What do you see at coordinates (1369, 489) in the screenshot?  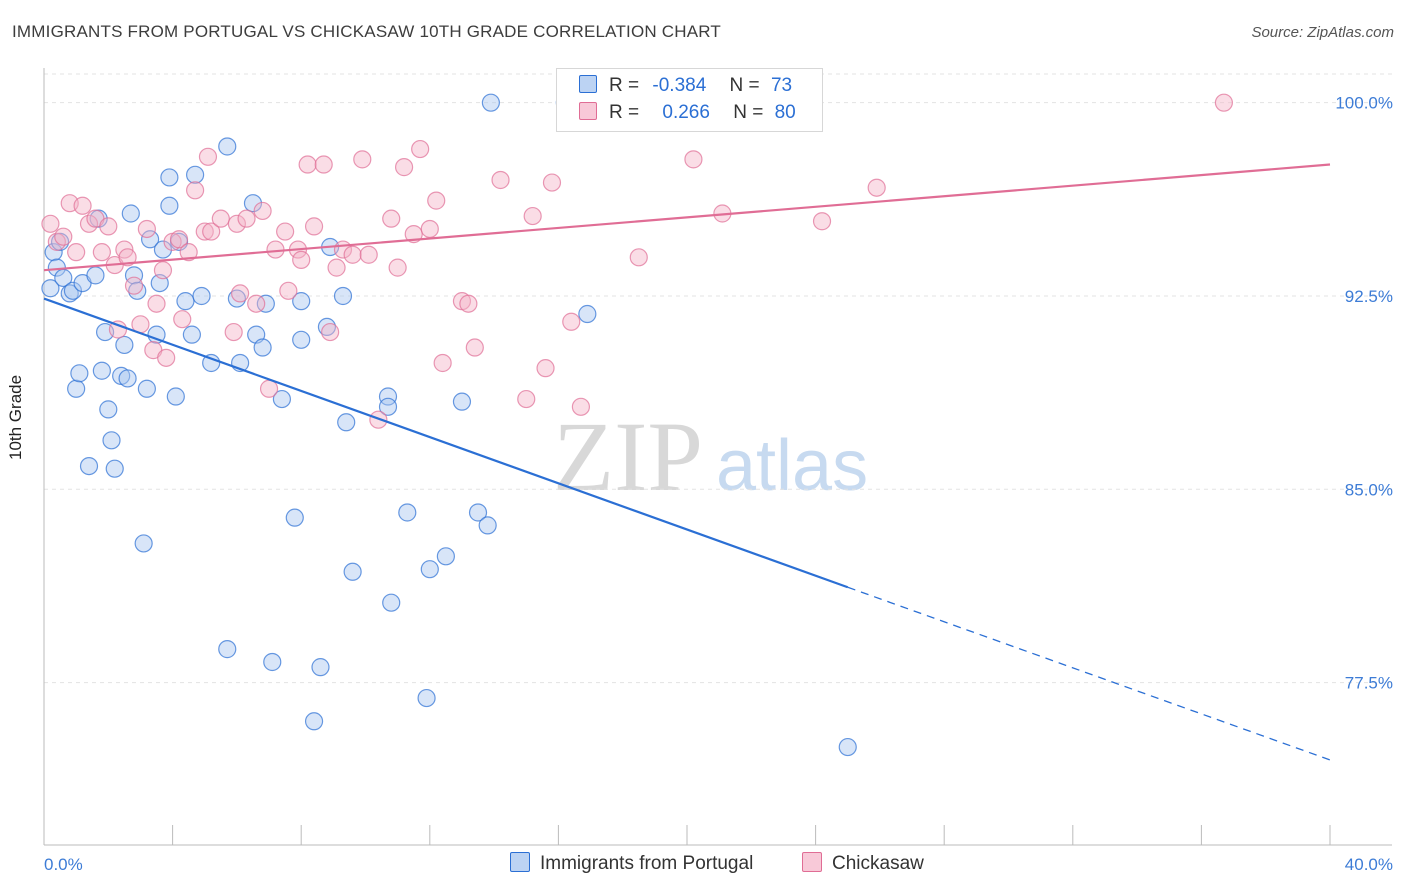 I see `y-tick-label: 85.0%` at bounding box center [1369, 489].